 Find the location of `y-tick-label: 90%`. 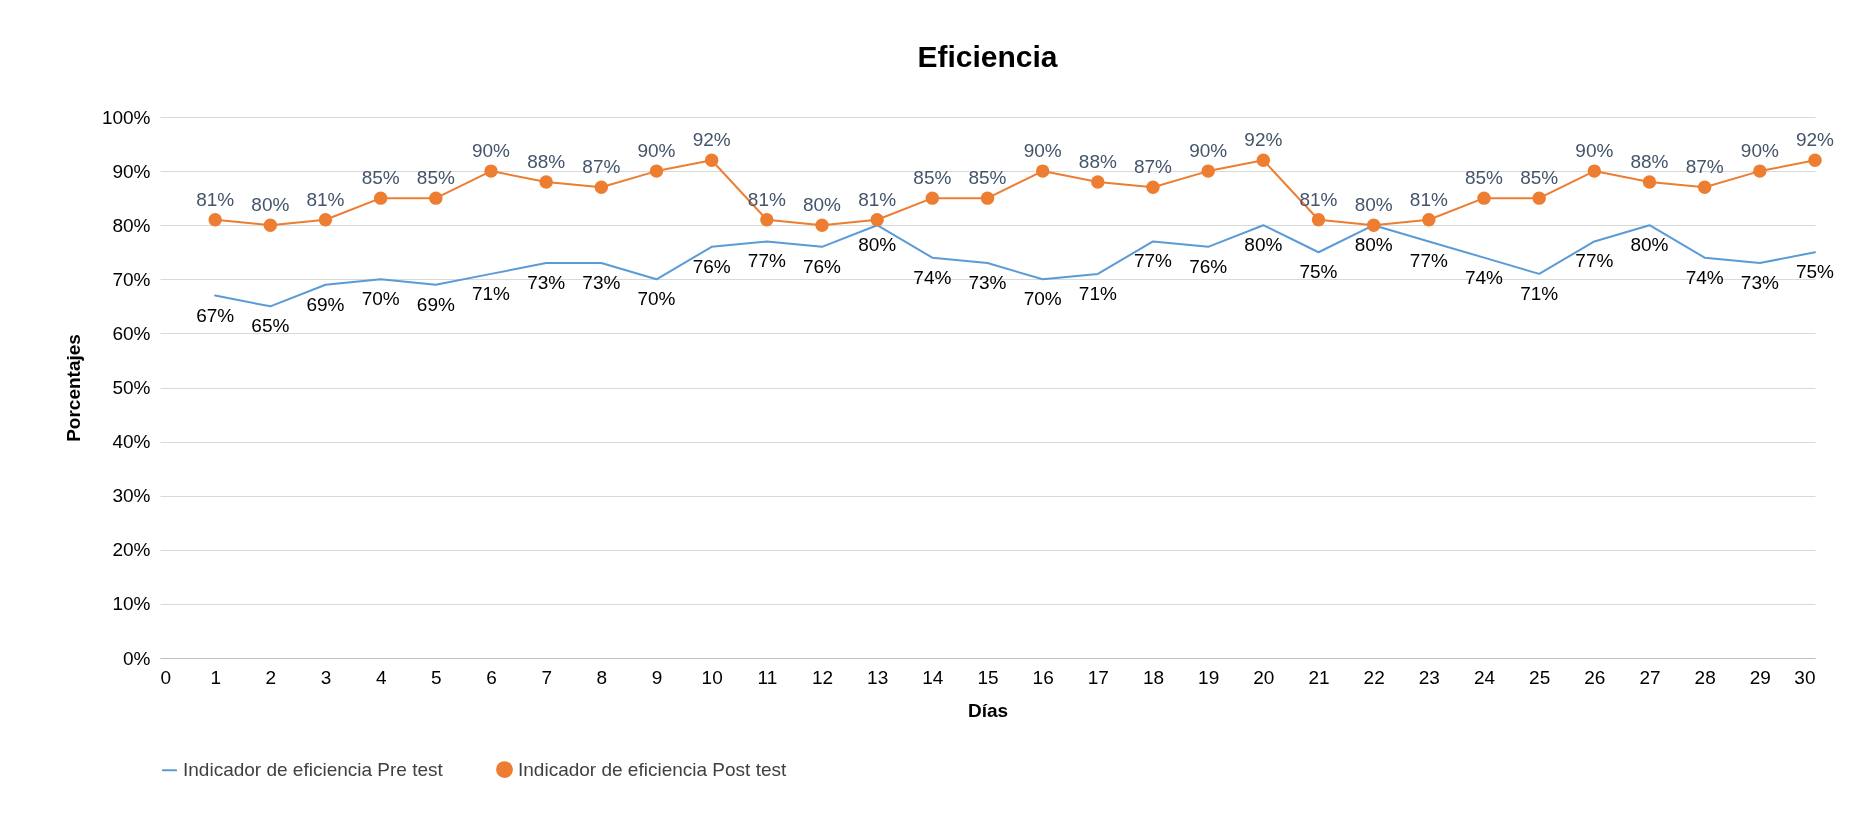

y-tick-label: 90% is located at coordinates (131, 171).